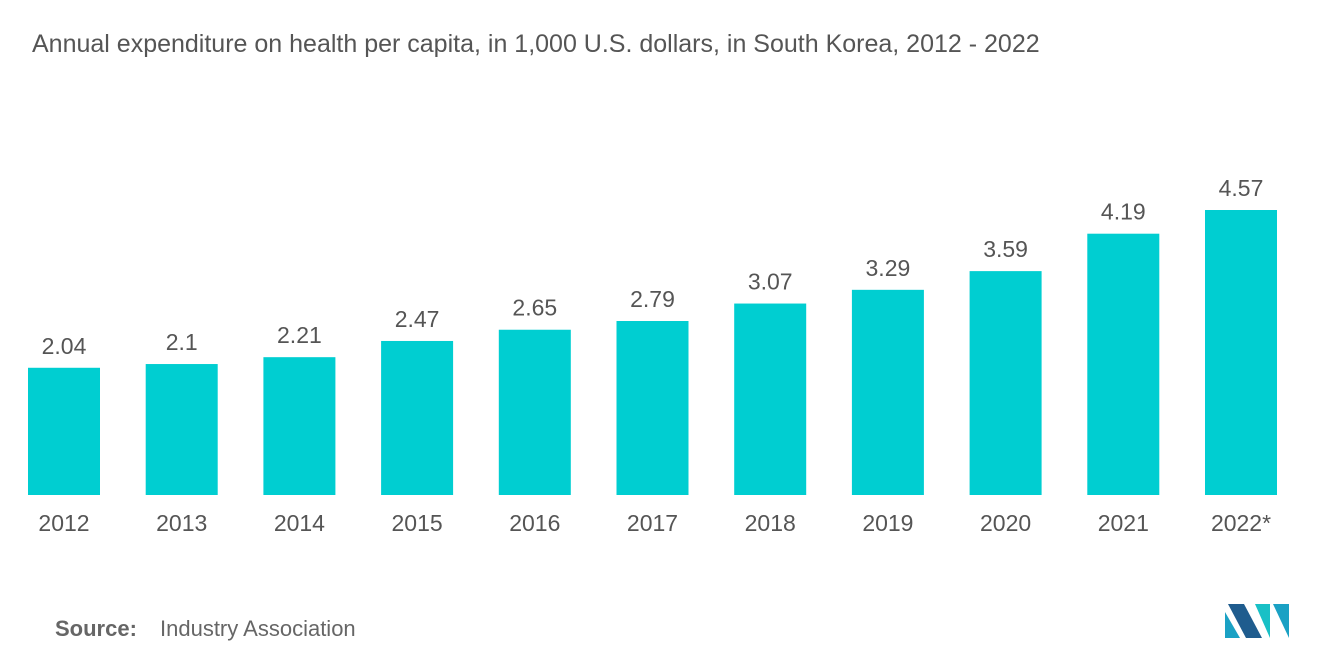  I want to click on x-tick-label: 2021, so click(1123, 523).